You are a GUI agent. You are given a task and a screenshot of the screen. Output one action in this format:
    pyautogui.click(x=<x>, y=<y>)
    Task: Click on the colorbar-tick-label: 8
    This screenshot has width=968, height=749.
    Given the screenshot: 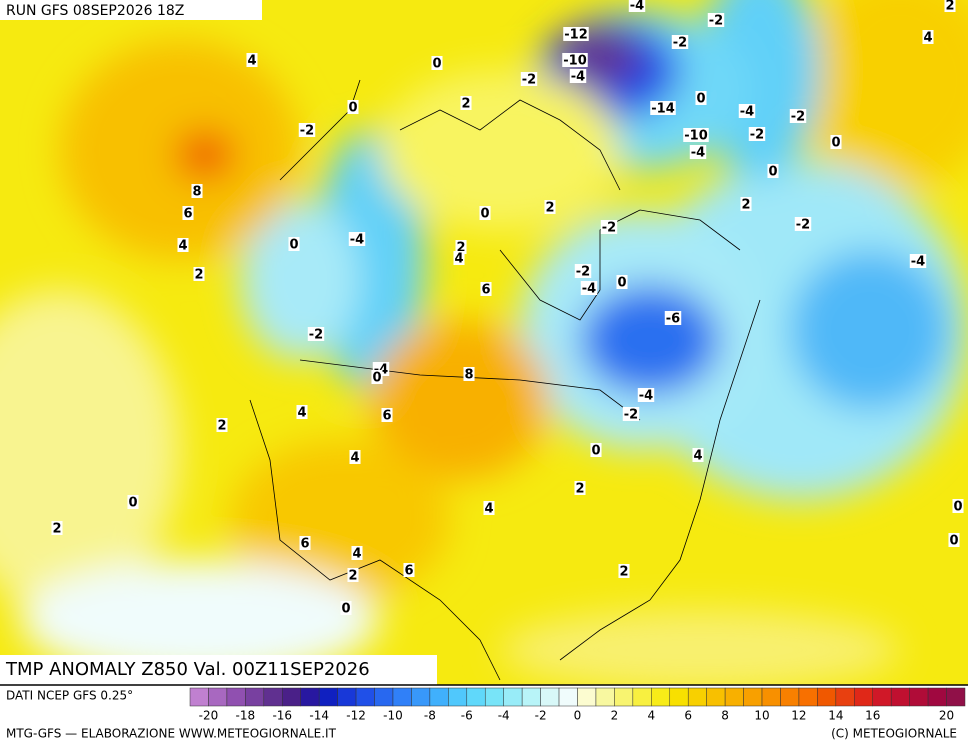 What is the action you would take?
    pyautogui.click(x=725, y=716)
    